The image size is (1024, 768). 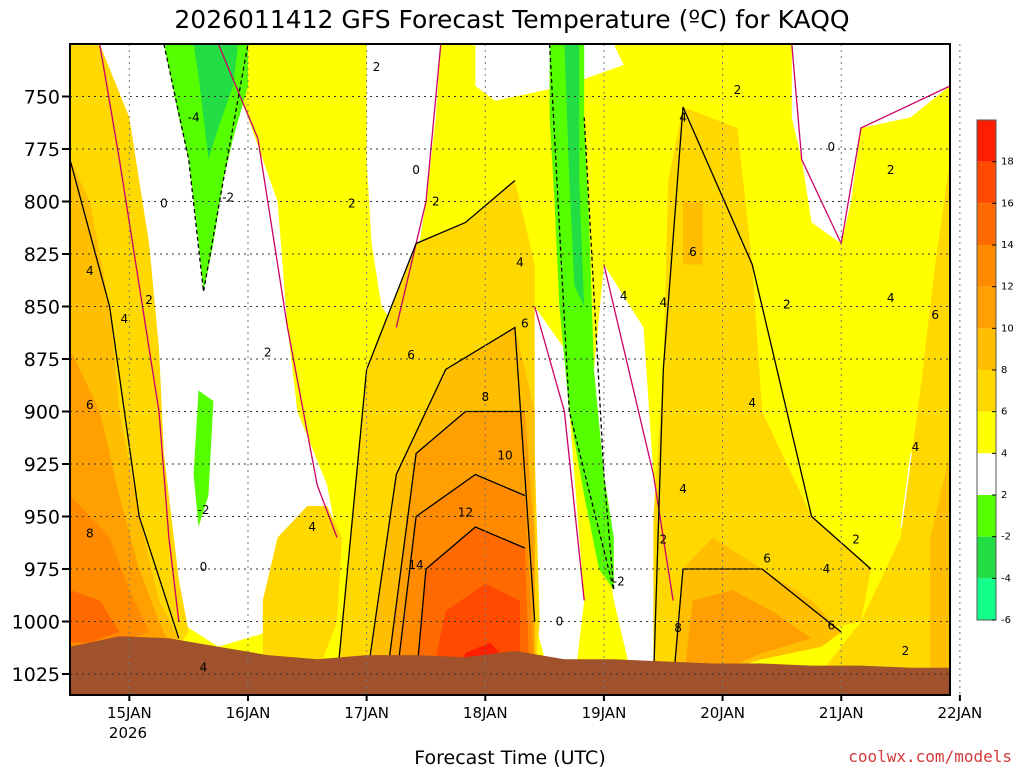 I want to click on colorbar-tick-label-4: 10, so click(x=1007, y=328).